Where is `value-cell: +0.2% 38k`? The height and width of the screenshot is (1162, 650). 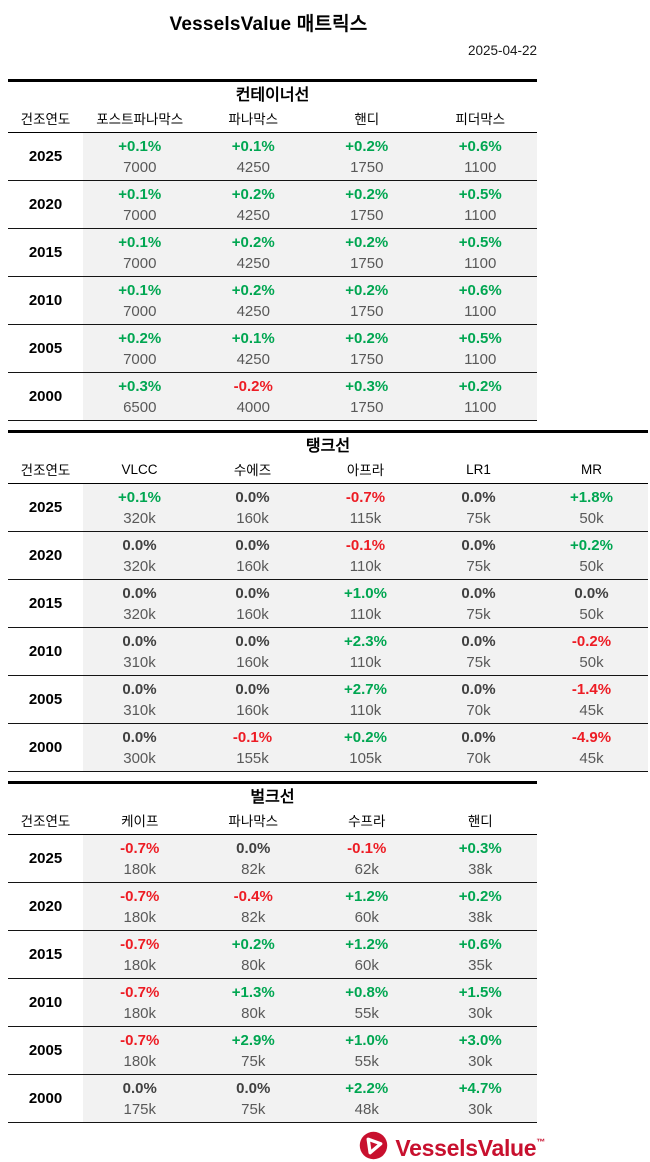 value-cell: +0.2% 38k is located at coordinates (481, 906).